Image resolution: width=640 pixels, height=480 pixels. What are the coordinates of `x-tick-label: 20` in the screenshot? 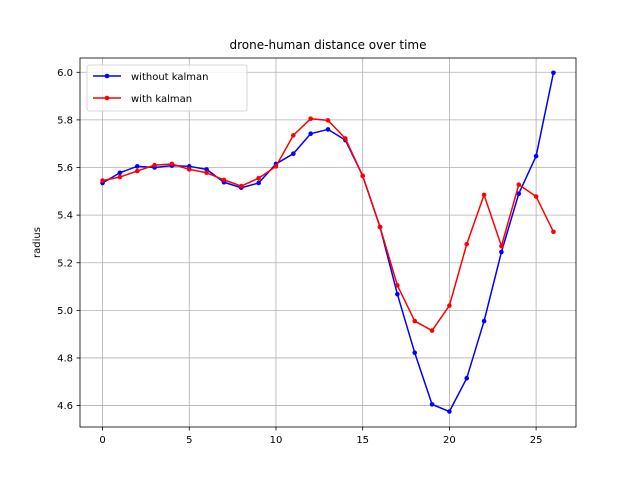 It's located at (449, 440).